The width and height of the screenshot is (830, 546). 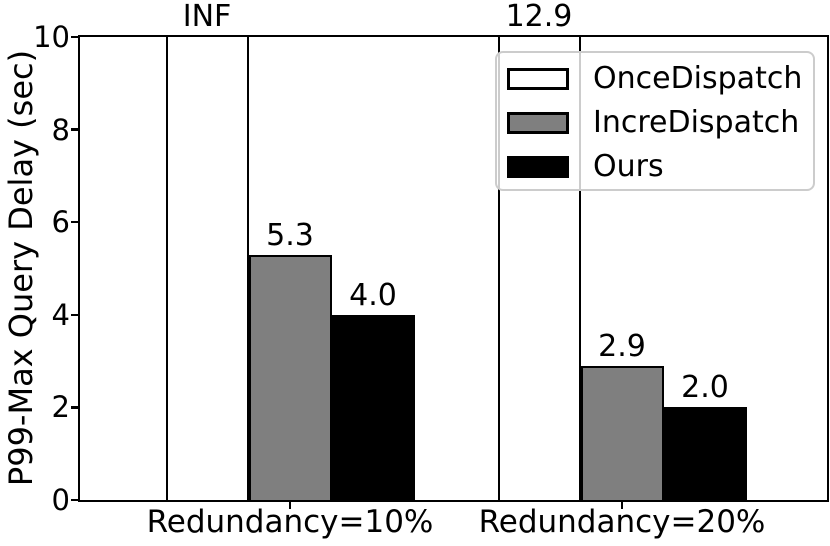 I want to click on y-tick-label-0: 0, so click(x=60, y=500).